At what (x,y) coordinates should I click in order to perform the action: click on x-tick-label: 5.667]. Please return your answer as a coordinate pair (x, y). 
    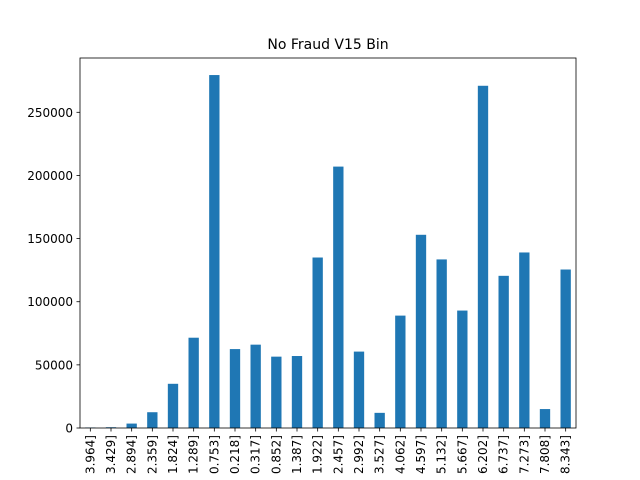
    Looking at the image, I should click on (462, 454).